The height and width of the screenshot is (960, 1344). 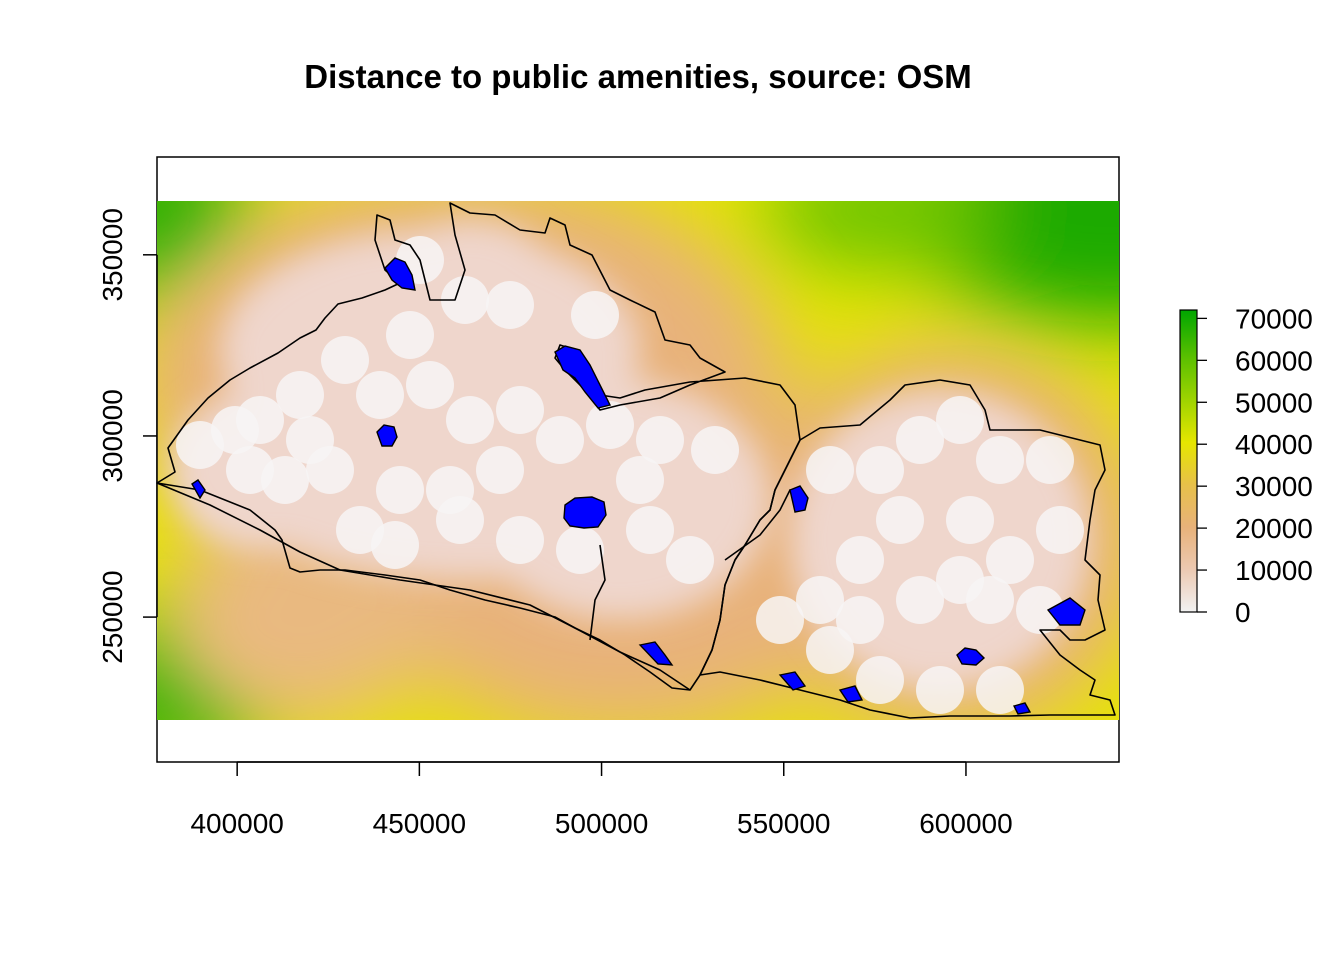 I want to click on x-axis: 400000 450000 500000 550000 600000, so click(x=601, y=800).